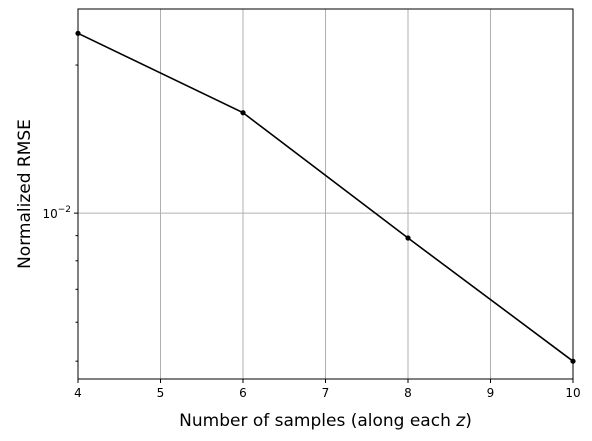  What do you see at coordinates (408, 393) in the screenshot?
I see `x-tick-label: 8` at bounding box center [408, 393].